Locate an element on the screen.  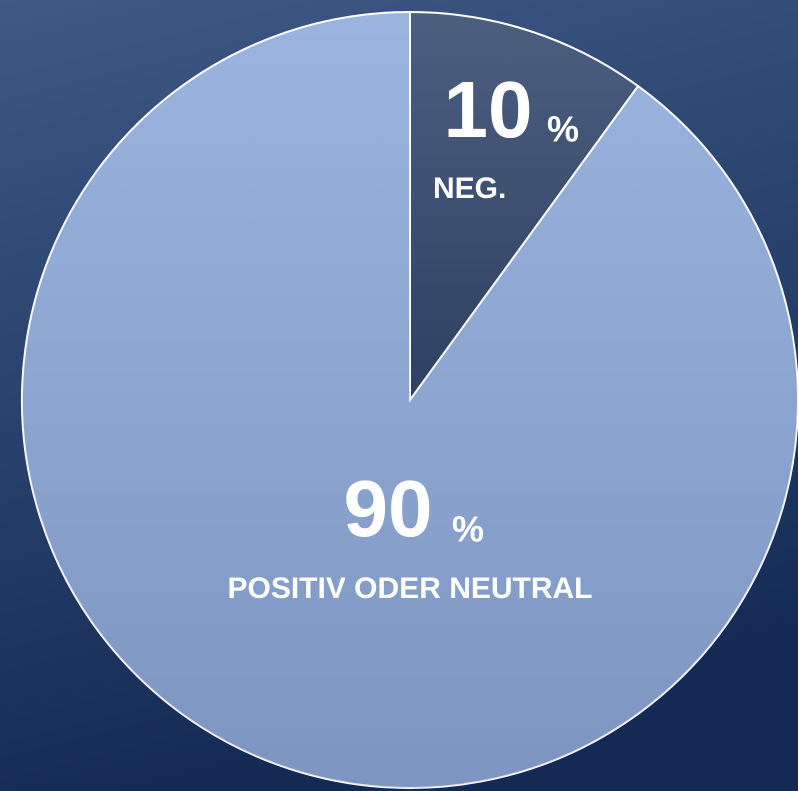
category-label: NEG. is located at coordinates (469, 188).